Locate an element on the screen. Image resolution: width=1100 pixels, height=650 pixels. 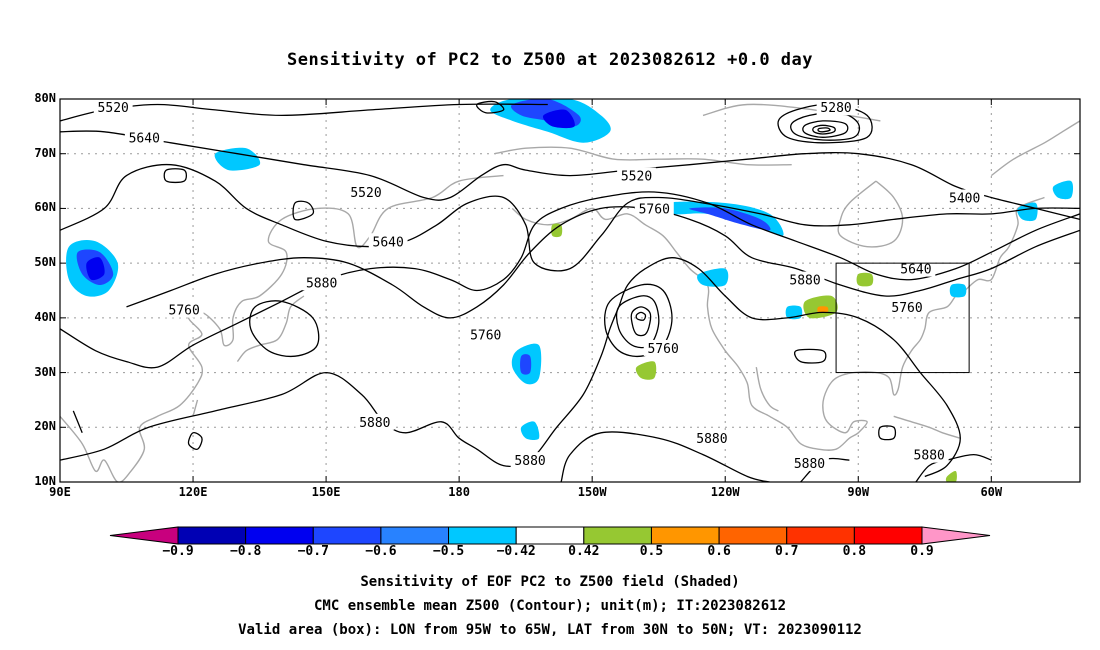
contour-label: 5400 is located at coordinates (964, 198).